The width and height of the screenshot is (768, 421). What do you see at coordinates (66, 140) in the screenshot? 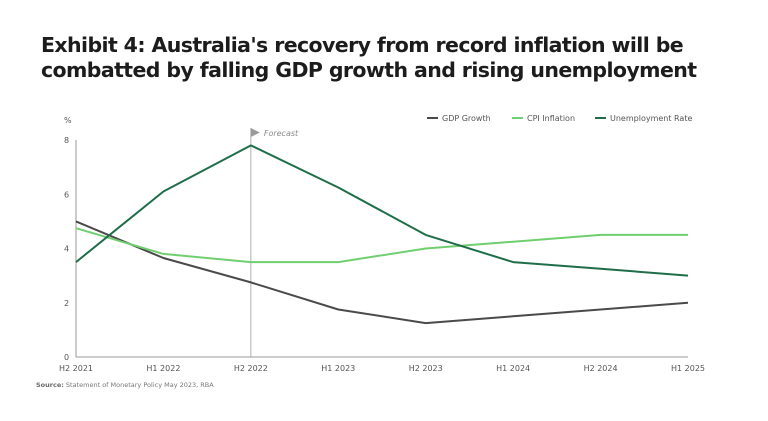
I see `y-tick-label: 8` at bounding box center [66, 140].